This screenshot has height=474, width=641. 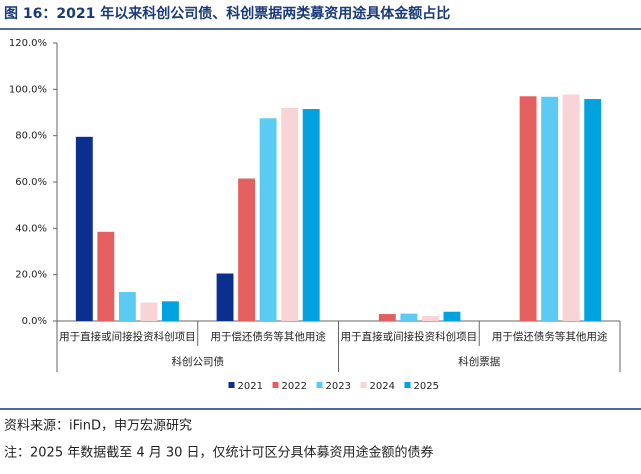 I want to click on group-label: 科创公司债, so click(x=198, y=361).